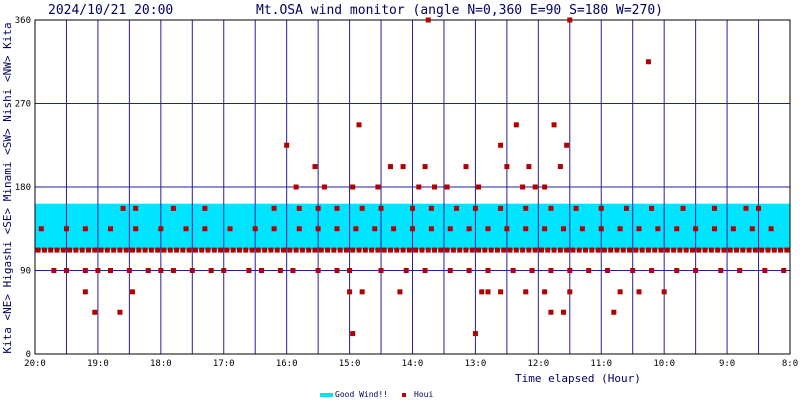 The image size is (800, 400). What do you see at coordinates (224, 364) in the screenshot?
I see `x-tick-label: 17:0` at bounding box center [224, 364].